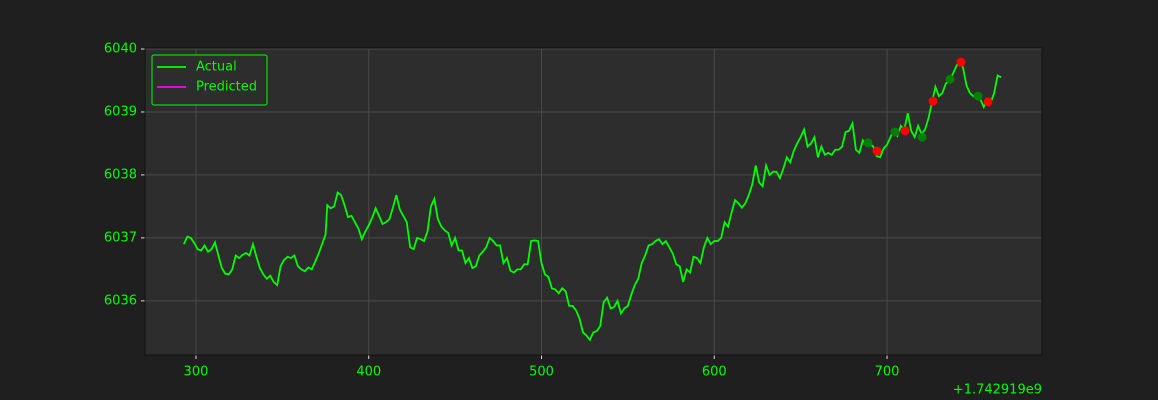  Describe the element at coordinates (120, 237) in the screenshot. I see `y-tick-label: 6037` at that location.